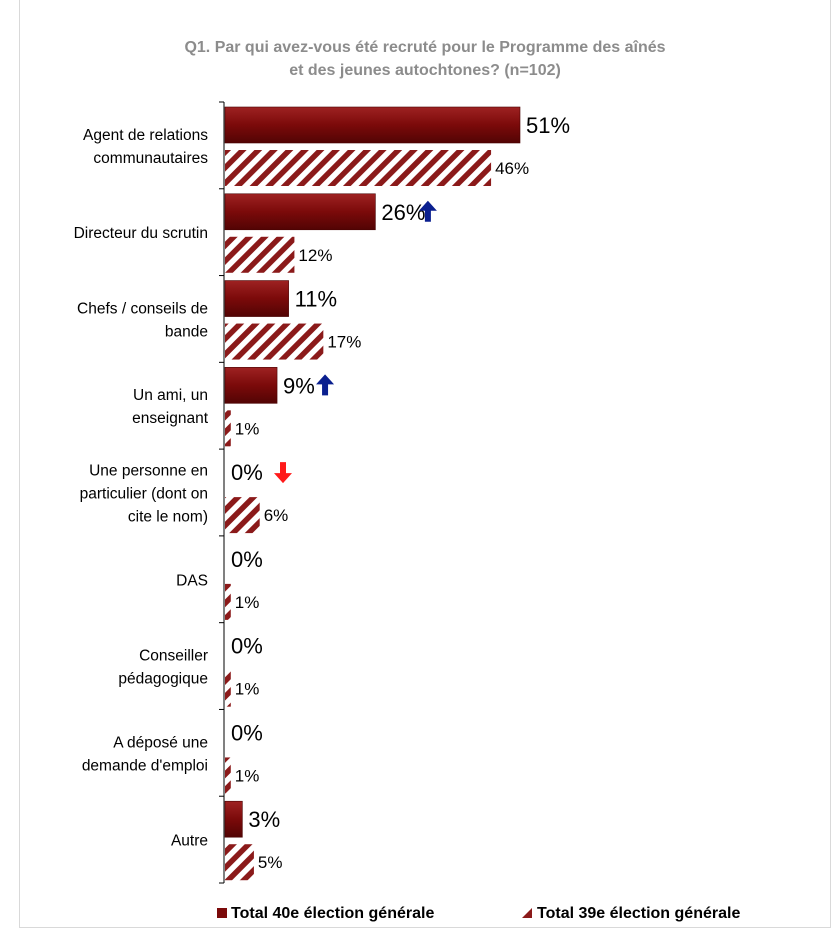 The width and height of the screenshot is (835, 933). I want to click on legend-swatch-40e, so click(222, 913).